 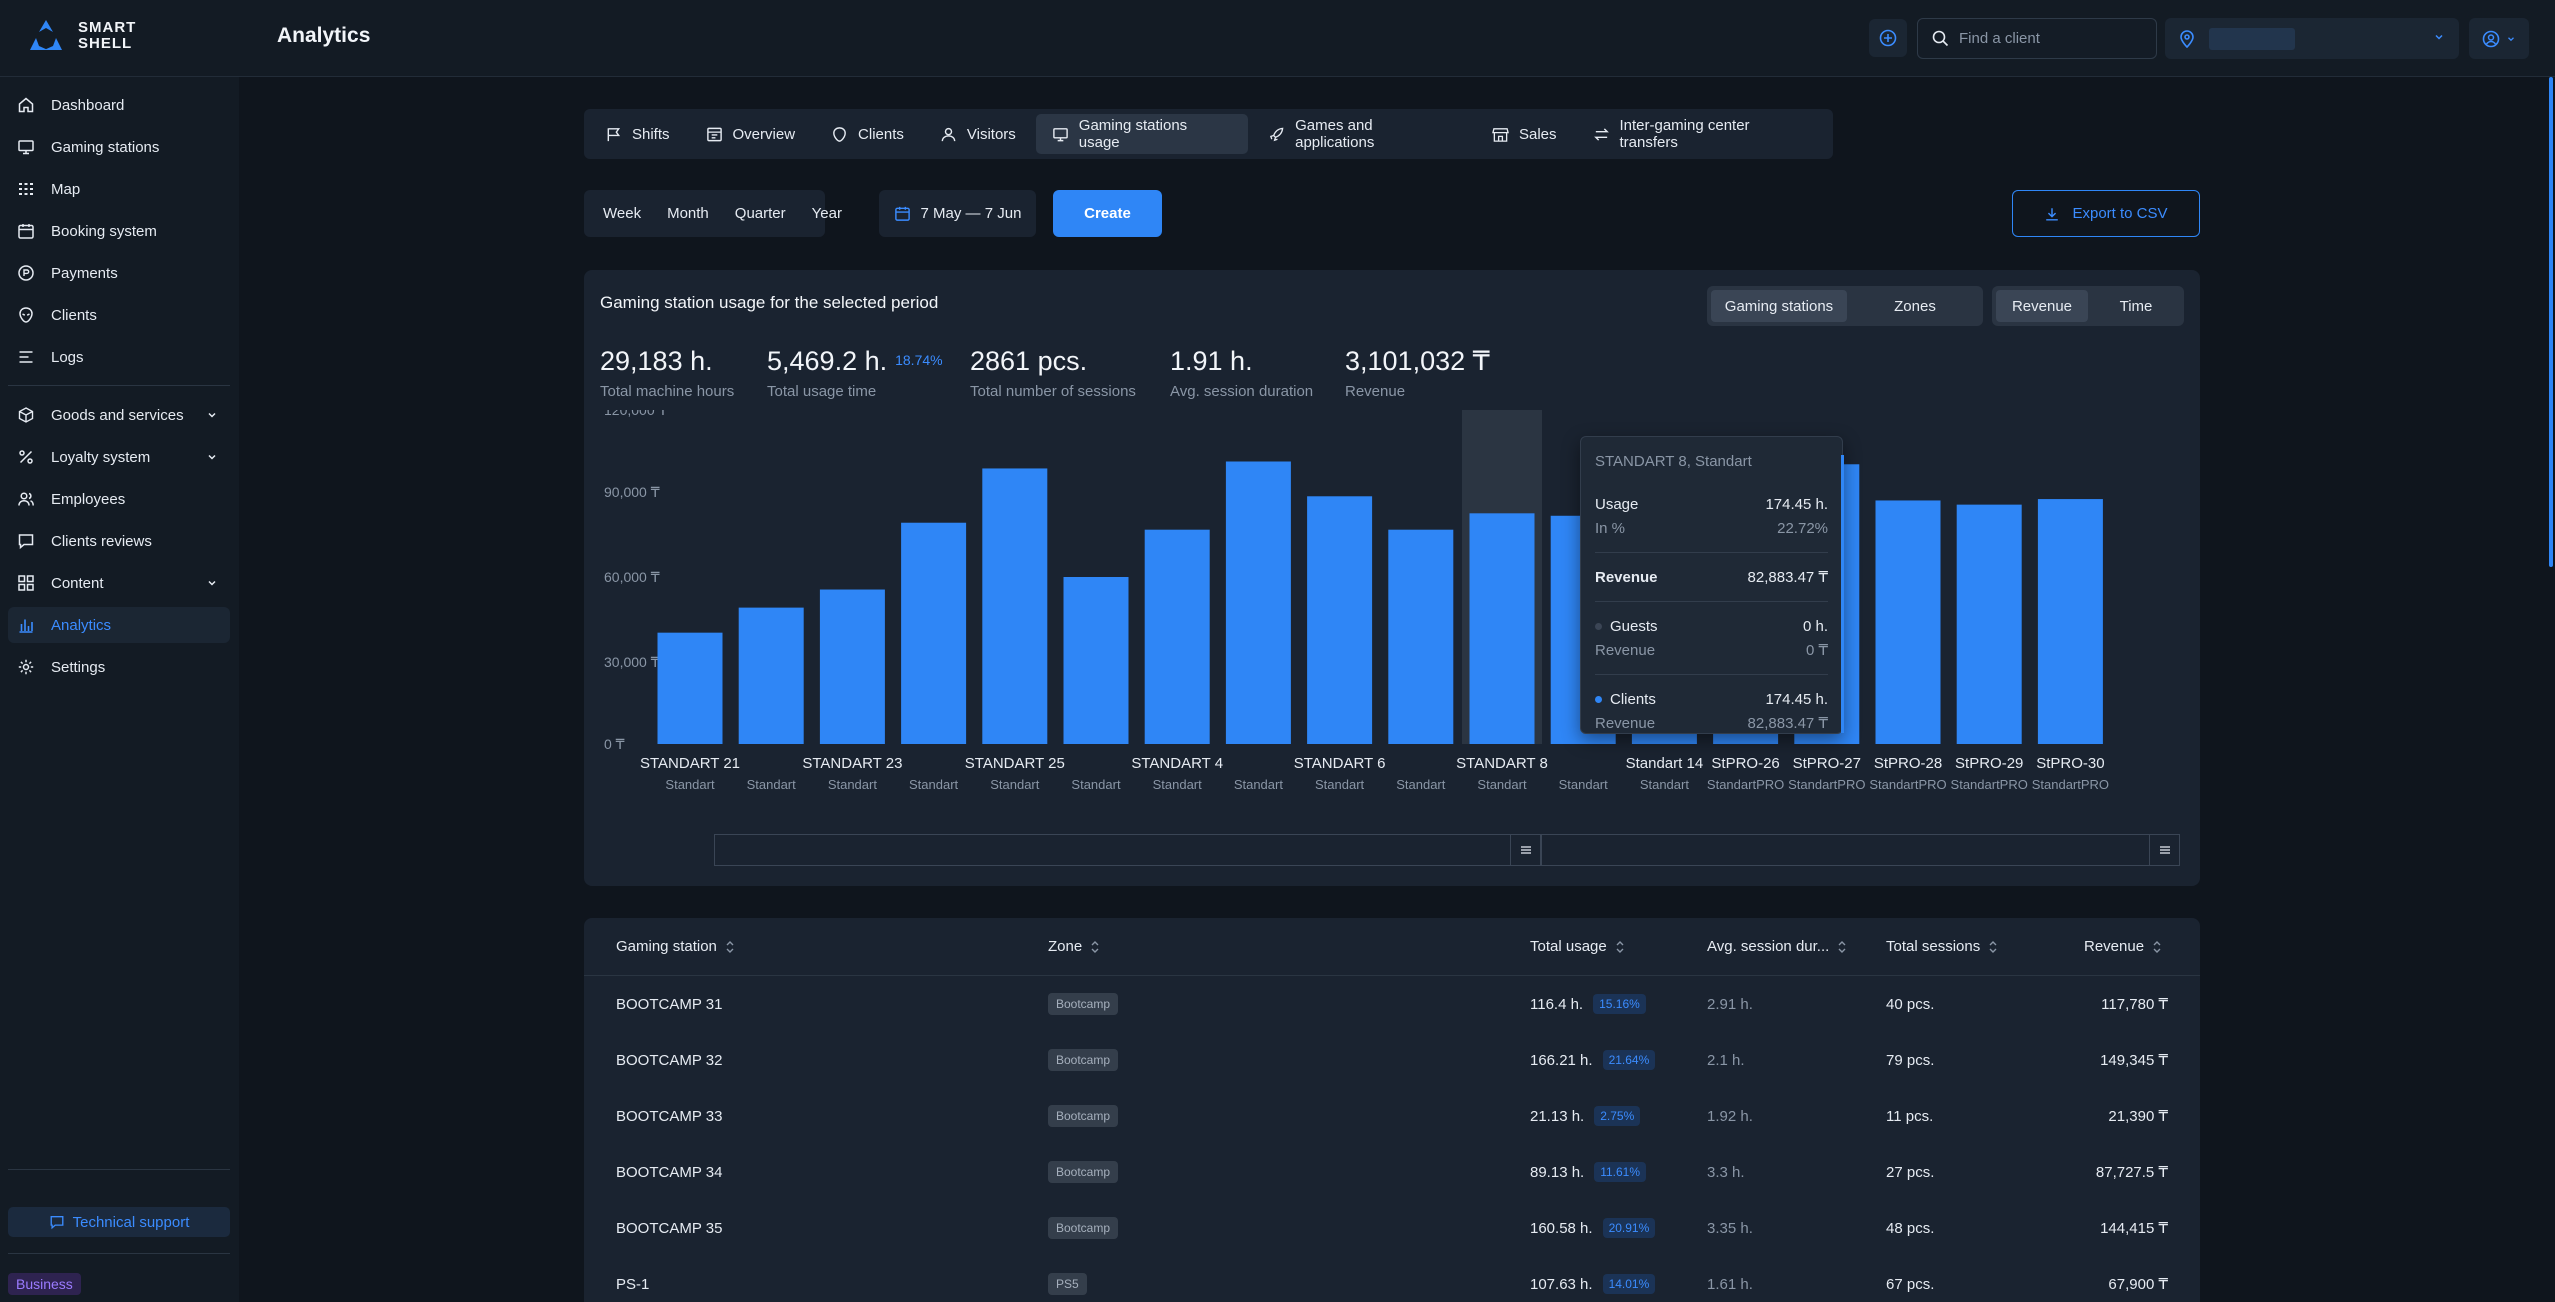 What do you see at coordinates (902, 213) in the screenshot?
I see `calendar-icon` at bounding box center [902, 213].